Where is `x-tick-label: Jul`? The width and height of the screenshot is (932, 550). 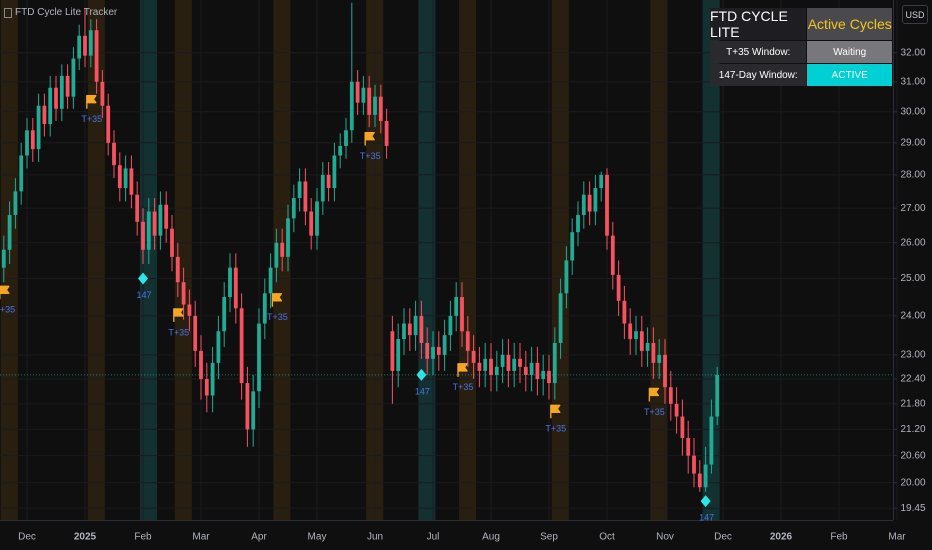 x-tick-label: Jul is located at coordinates (433, 537).